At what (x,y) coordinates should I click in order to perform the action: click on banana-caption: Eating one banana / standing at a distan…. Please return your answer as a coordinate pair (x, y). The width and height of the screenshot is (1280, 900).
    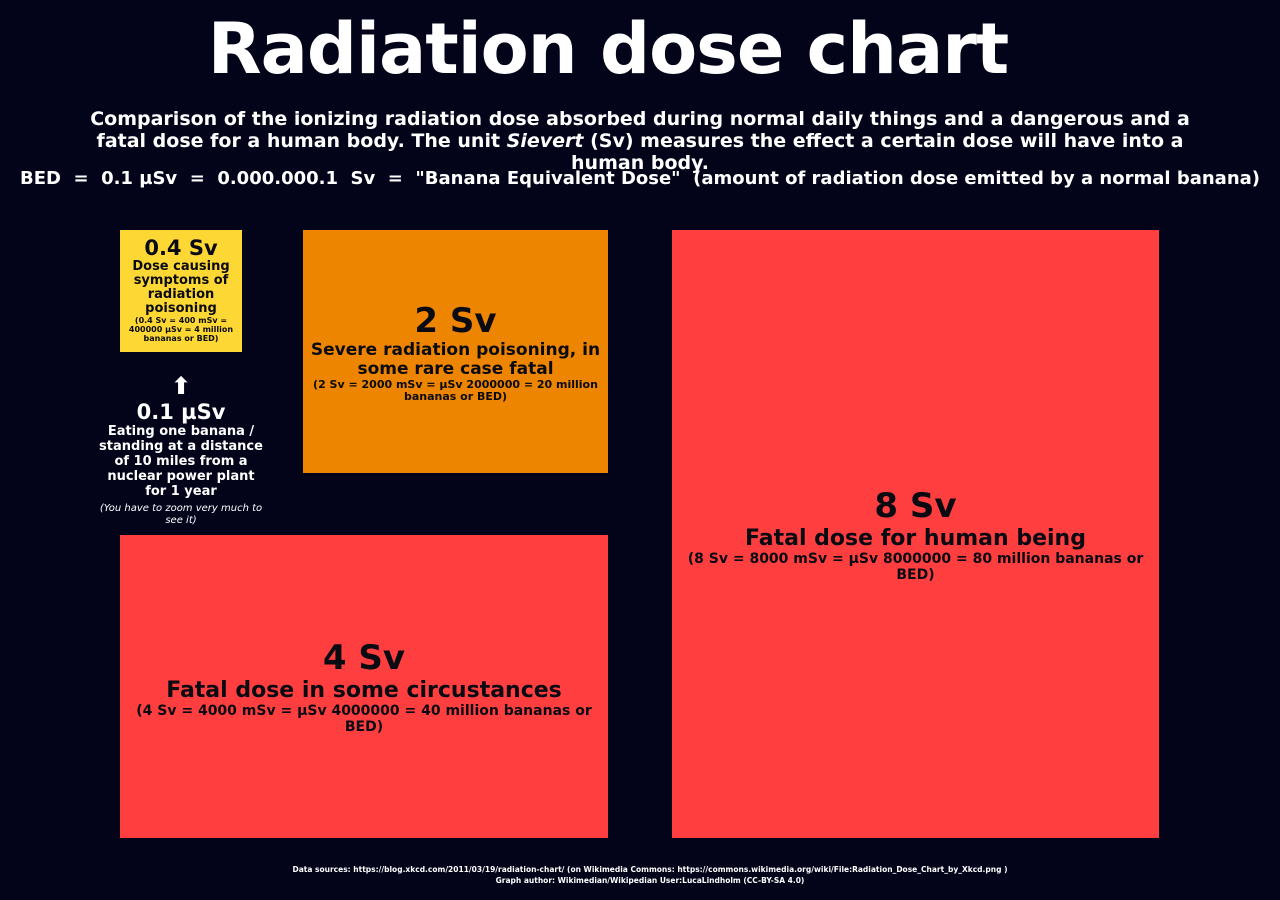
    Looking at the image, I should click on (181, 461).